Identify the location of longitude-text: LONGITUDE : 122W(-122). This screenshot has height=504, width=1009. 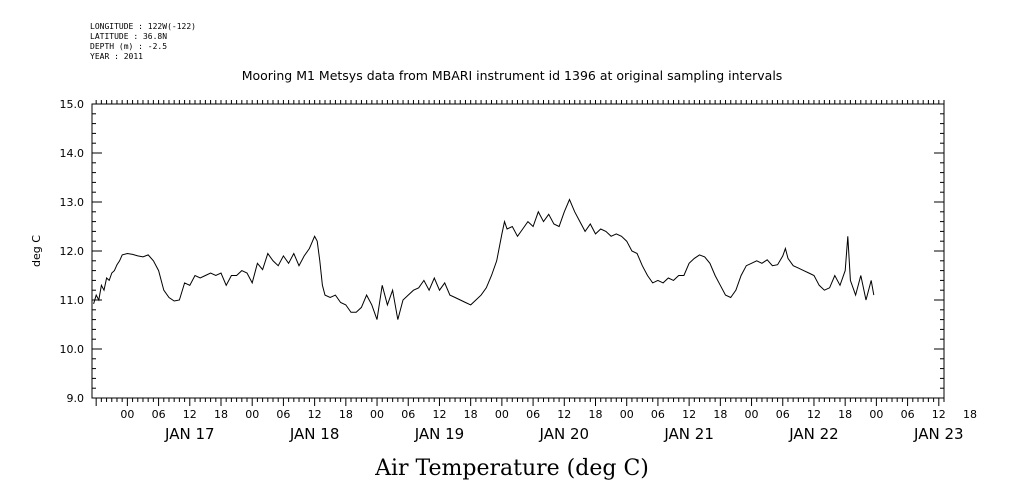
(143, 26).